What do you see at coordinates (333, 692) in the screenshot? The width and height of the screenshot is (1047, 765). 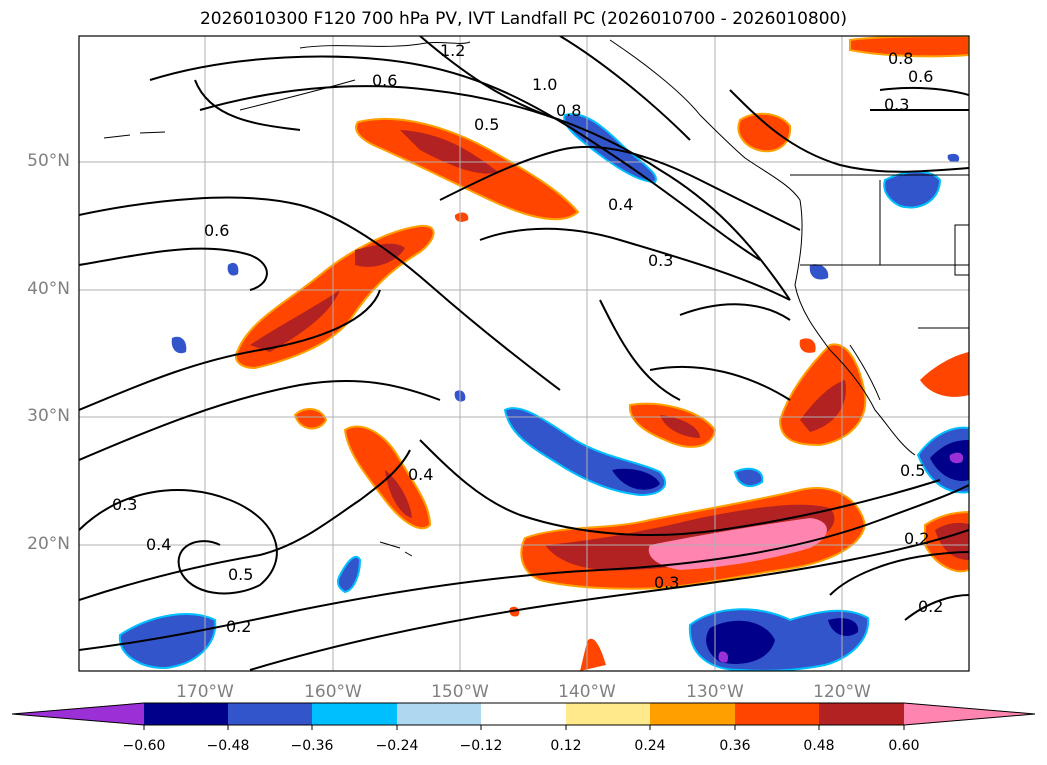 I see `lon-label: 160°W` at bounding box center [333, 692].